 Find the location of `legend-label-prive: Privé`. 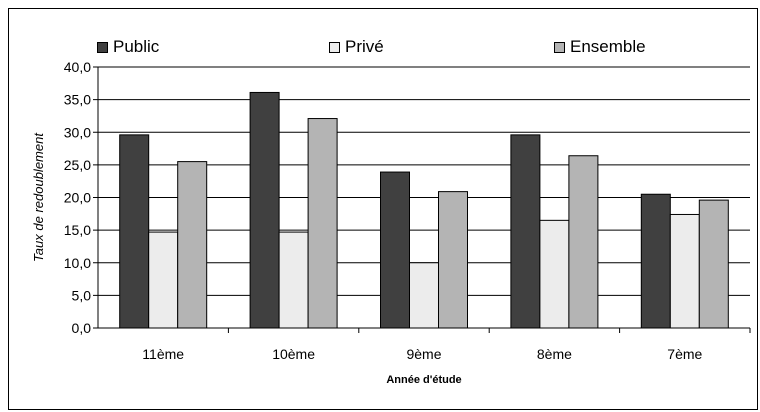

legend-label-prive: Privé is located at coordinates (364, 46).